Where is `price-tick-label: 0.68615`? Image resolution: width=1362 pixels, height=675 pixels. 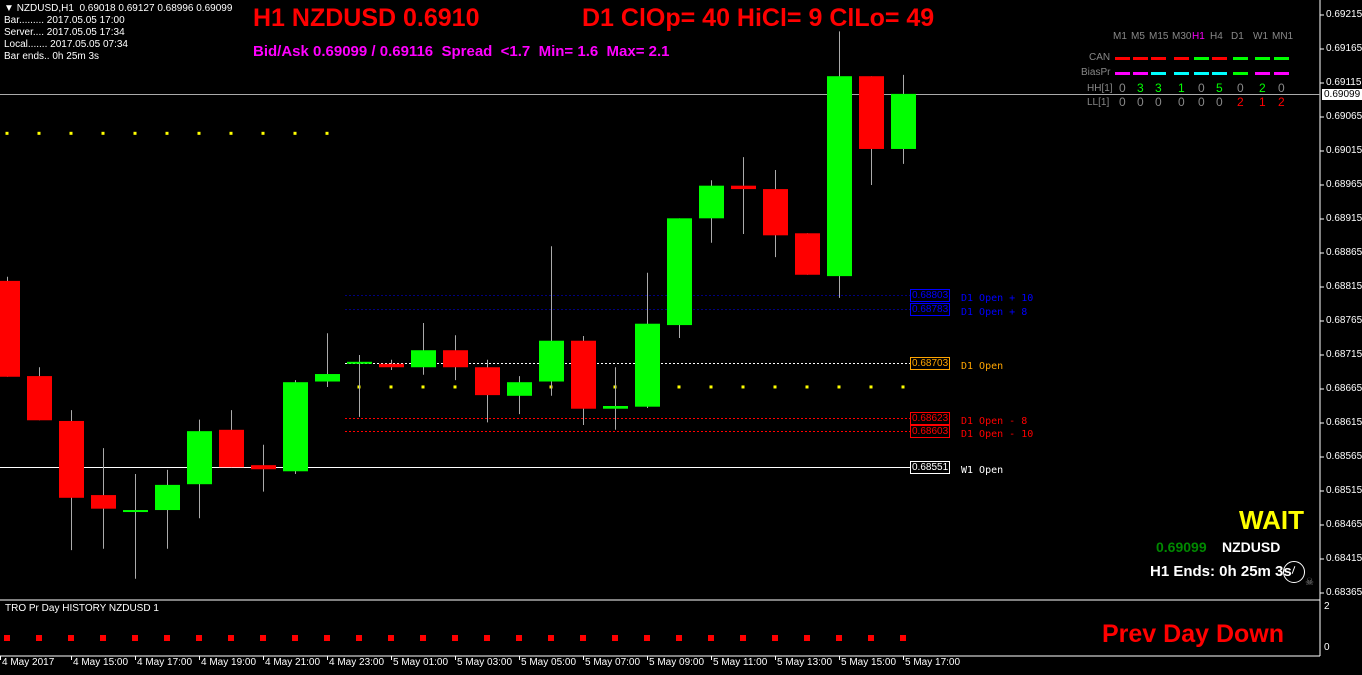 price-tick-label: 0.68615 is located at coordinates (1344, 422).